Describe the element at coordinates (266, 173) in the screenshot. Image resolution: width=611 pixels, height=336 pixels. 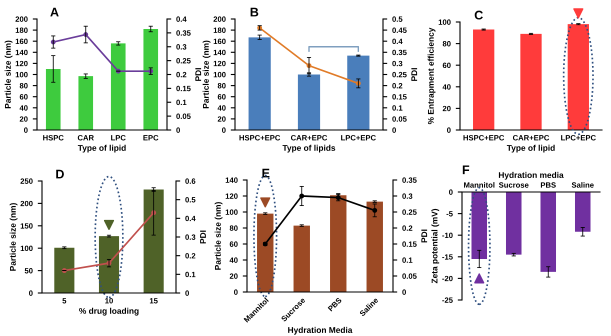
I see `chart-title: E` at that location.